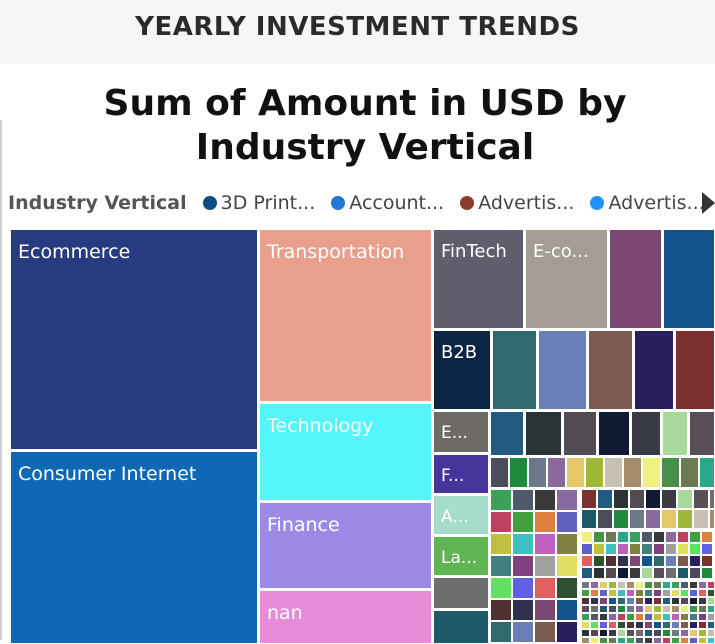 The width and height of the screenshot is (715, 644). I want to click on treemap-tile-f-, so click(461, 474).